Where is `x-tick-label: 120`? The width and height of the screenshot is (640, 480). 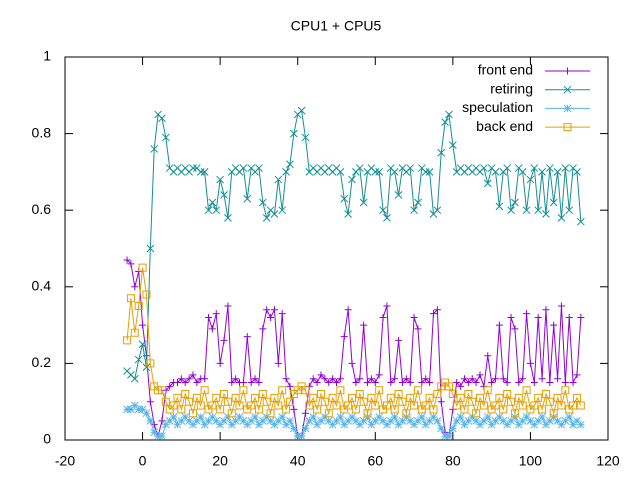 x-tick-label: 120 is located at coordinates (608, 461).